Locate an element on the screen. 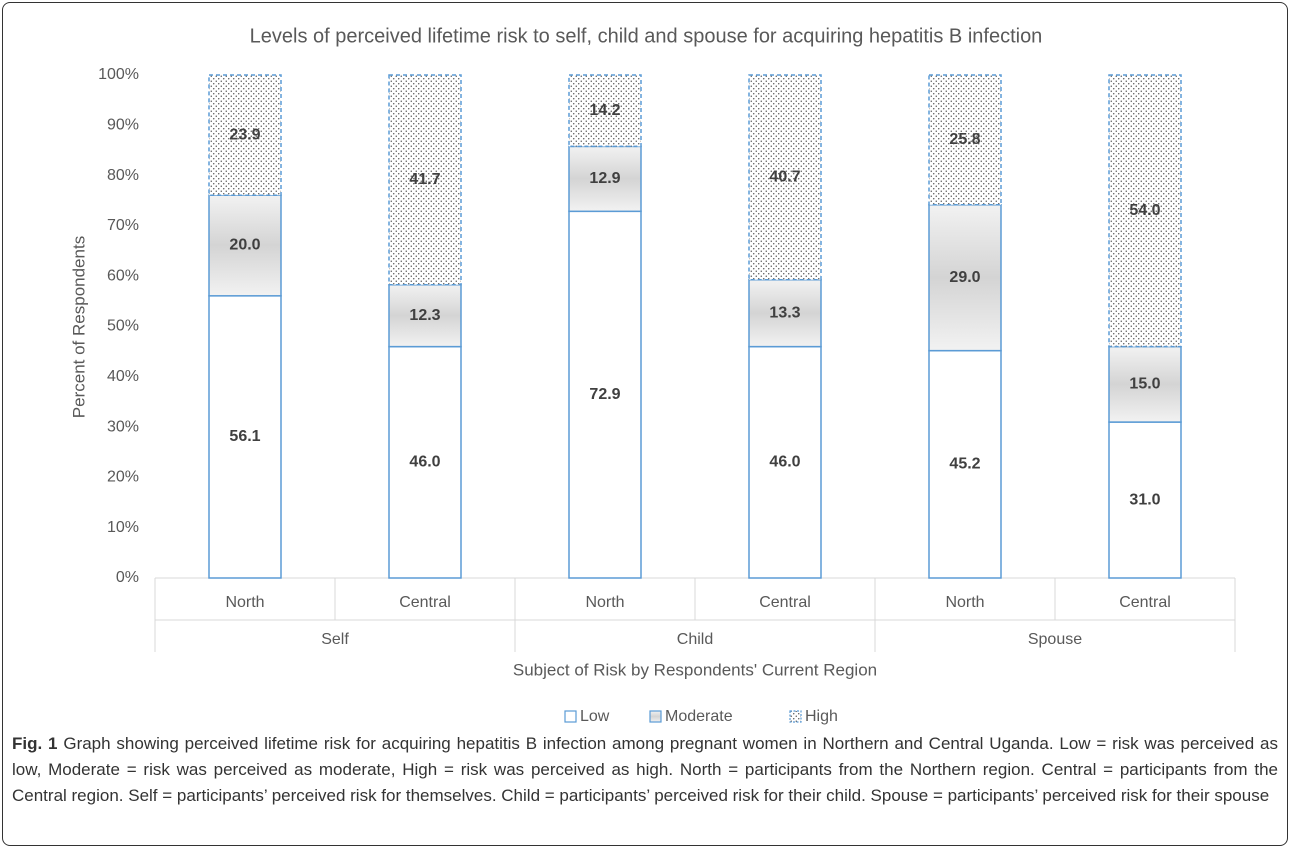  y-tick-label: 80% is located at coordinates (123, 175).